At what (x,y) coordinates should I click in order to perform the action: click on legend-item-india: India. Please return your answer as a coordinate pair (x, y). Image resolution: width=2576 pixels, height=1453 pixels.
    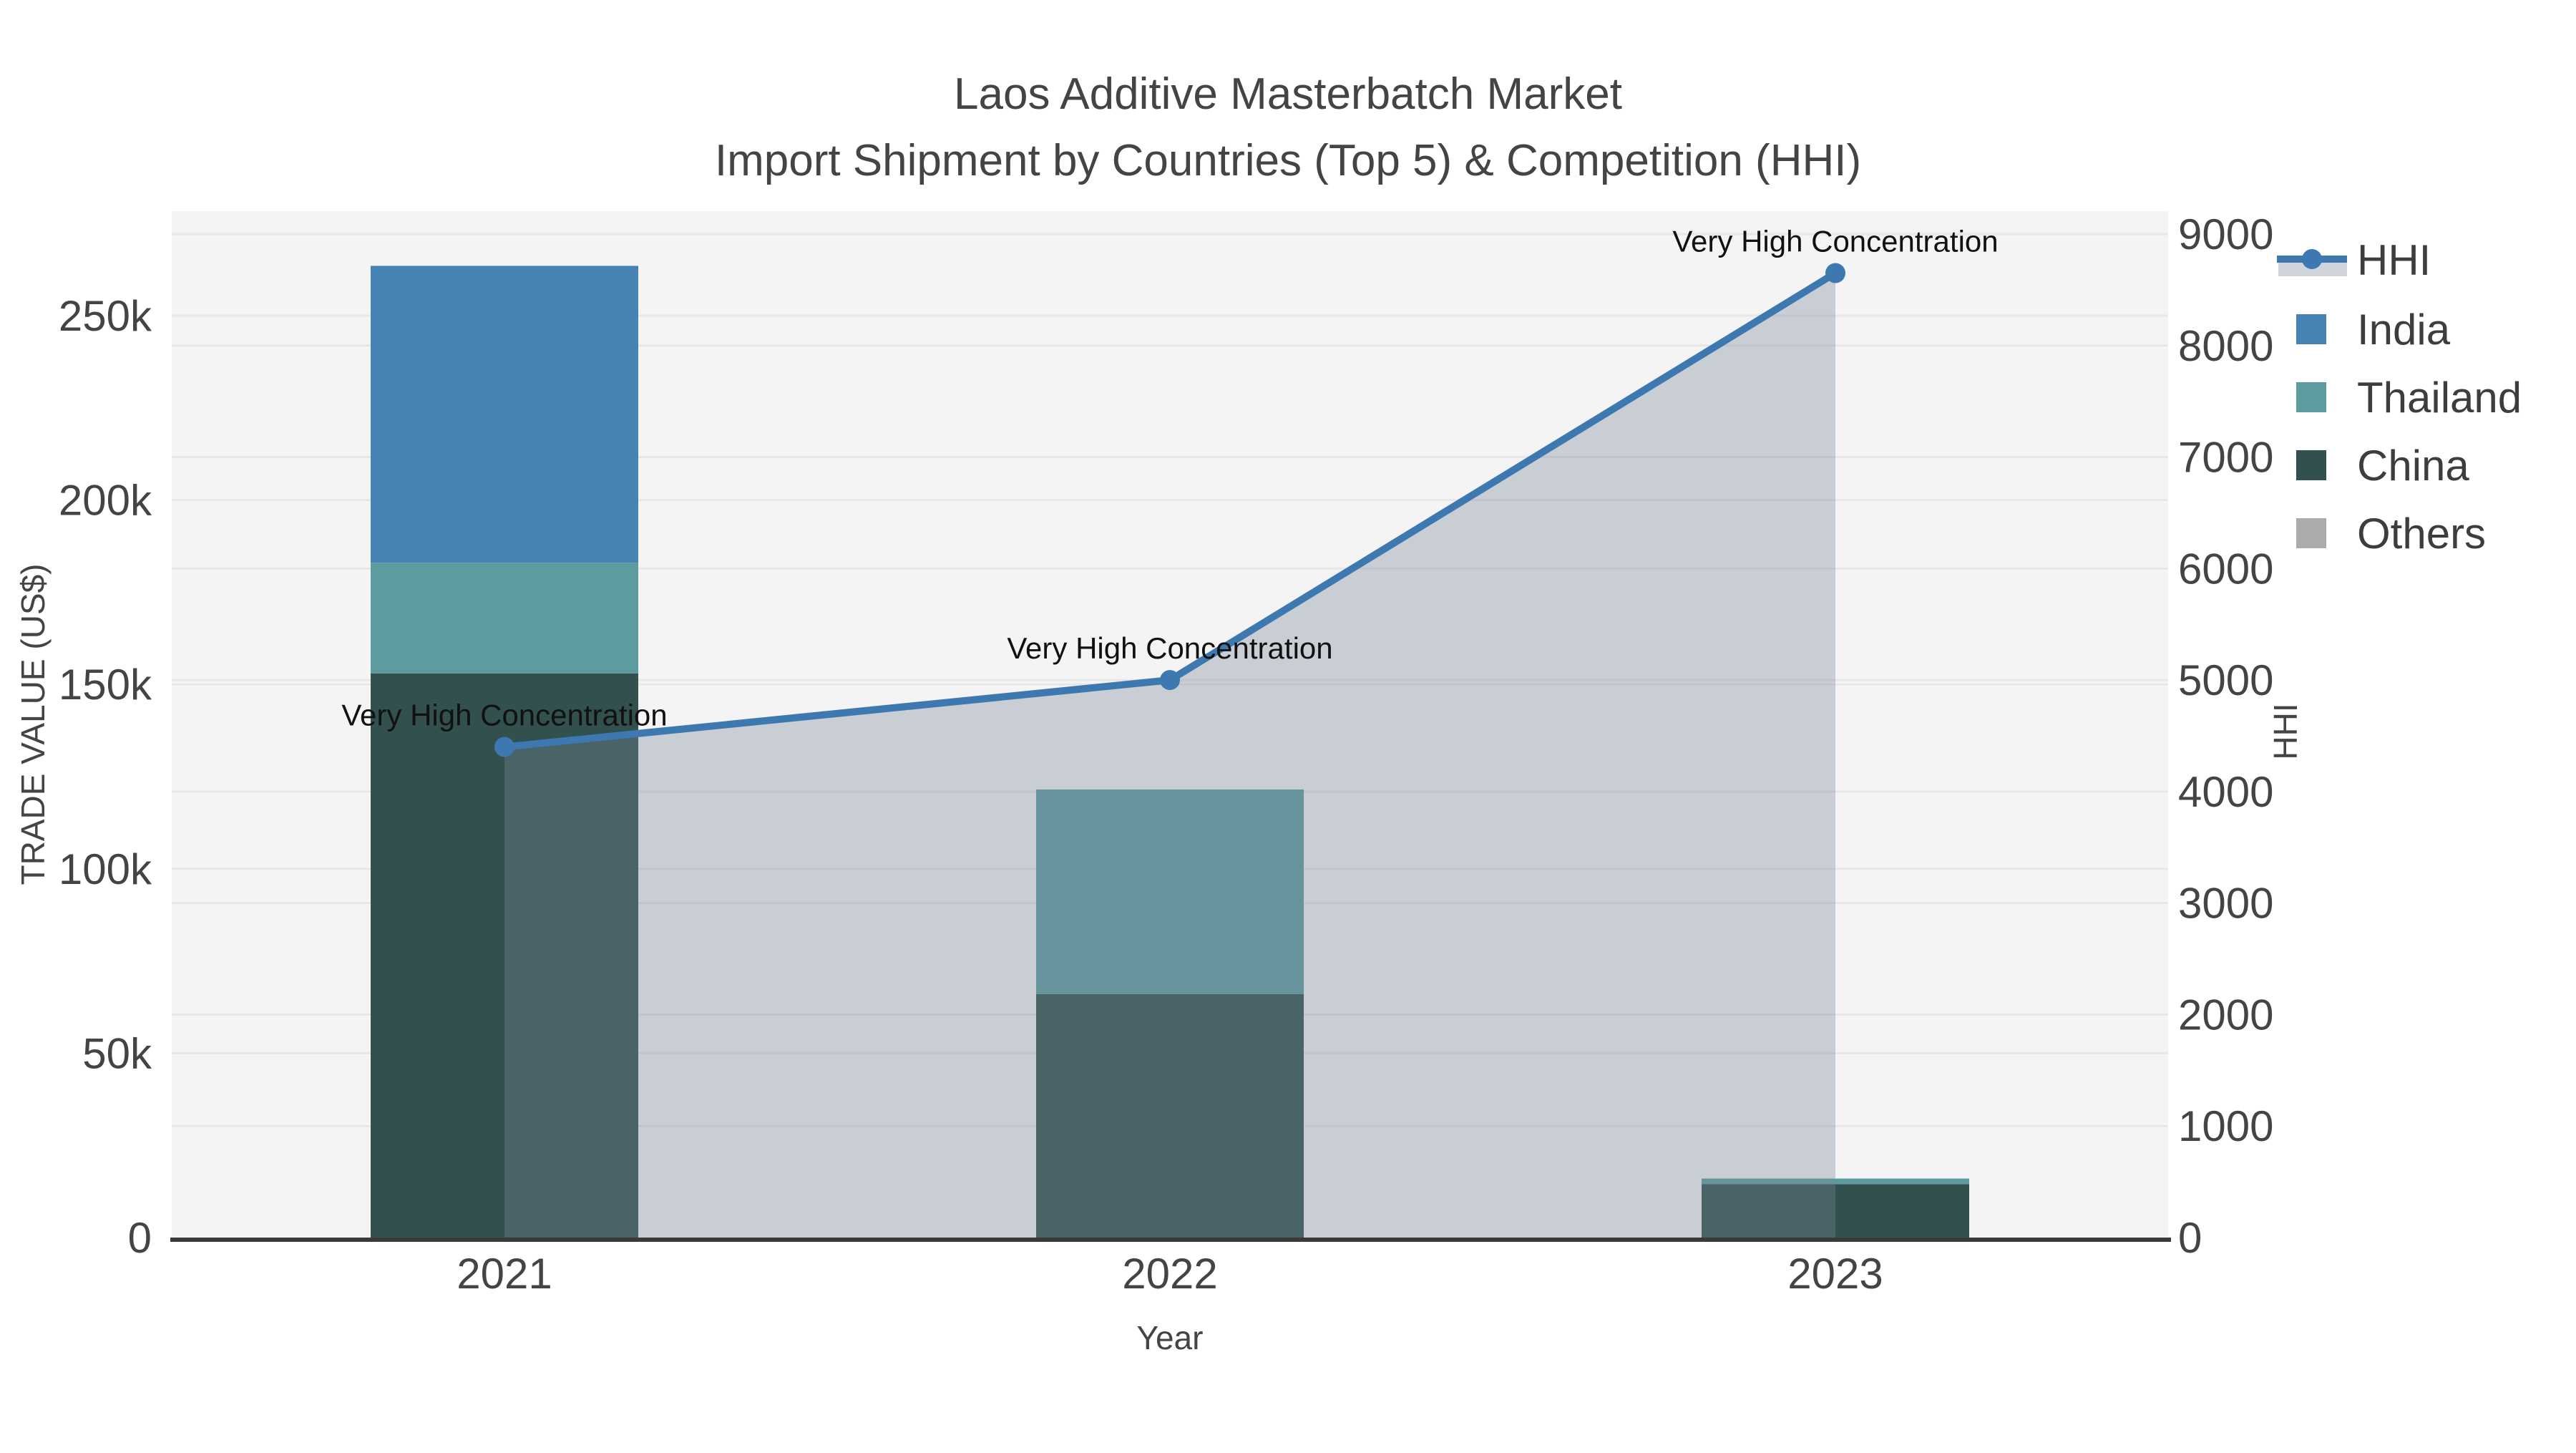
    Looking at the image, I should click on (2373, 330).